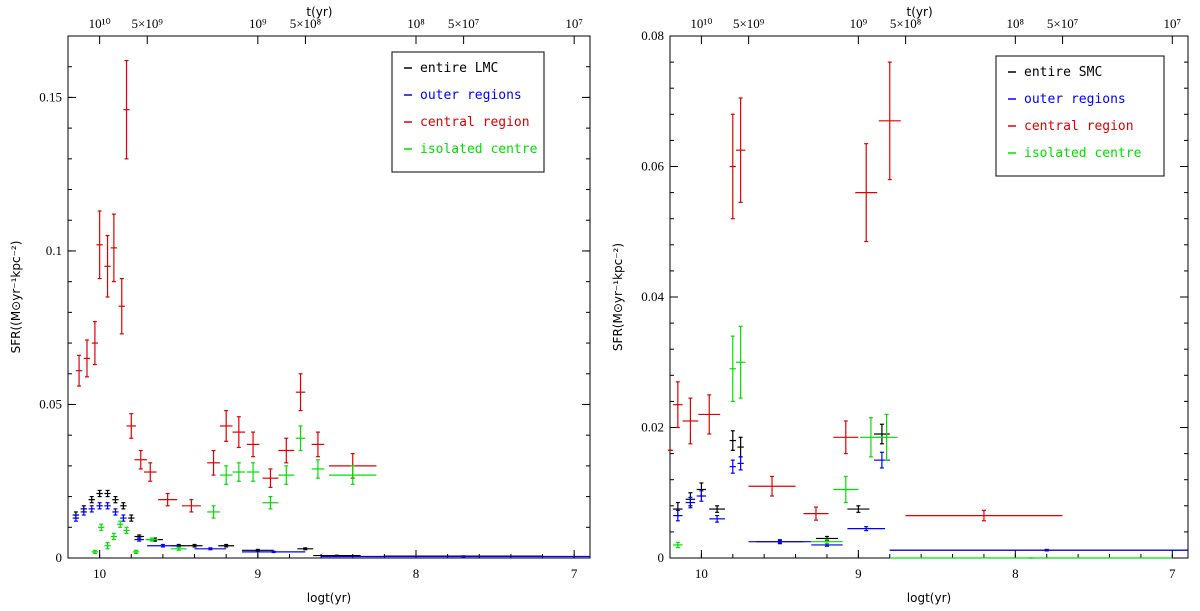 This screenshot has width=1200, height=611. What do you see at coordinates (50, 96) in the screenshot?
I see `y-tick-label: 0.15` at bounding box center [50, 96].